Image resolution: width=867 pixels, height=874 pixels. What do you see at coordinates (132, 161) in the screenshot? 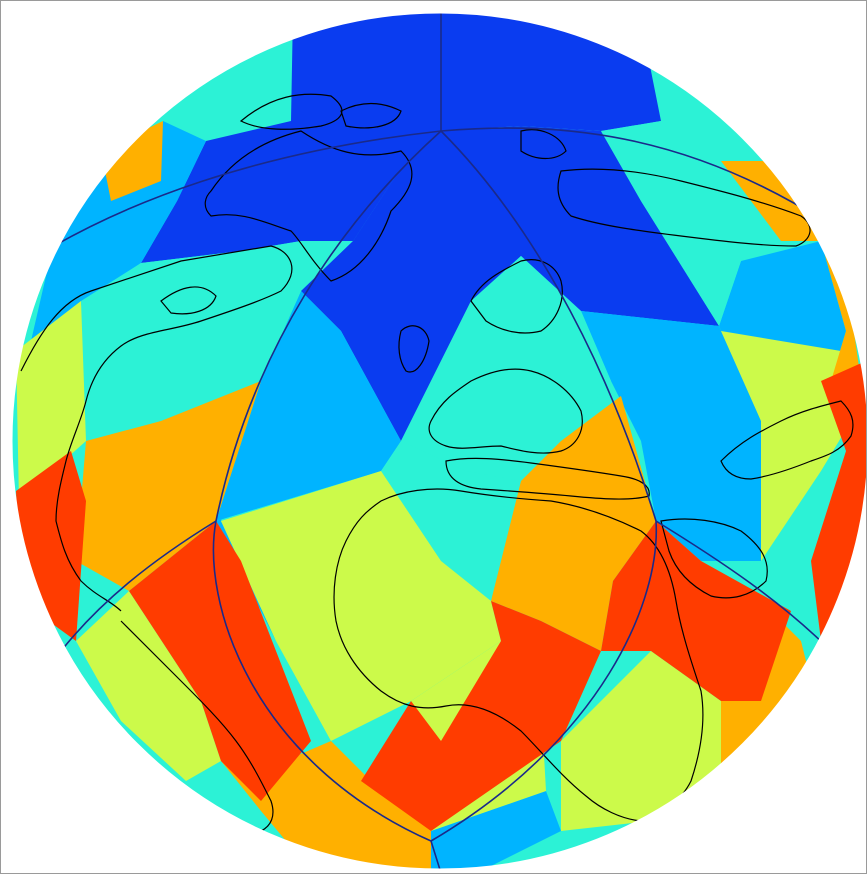
I see `panel-arctic-edge` at bounding box center [132, 161].